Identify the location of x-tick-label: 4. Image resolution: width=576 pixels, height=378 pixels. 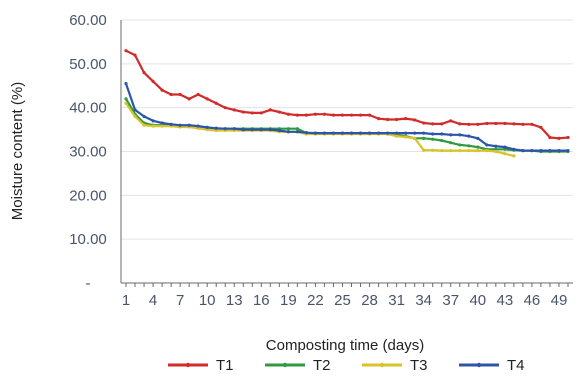
(153, 300).